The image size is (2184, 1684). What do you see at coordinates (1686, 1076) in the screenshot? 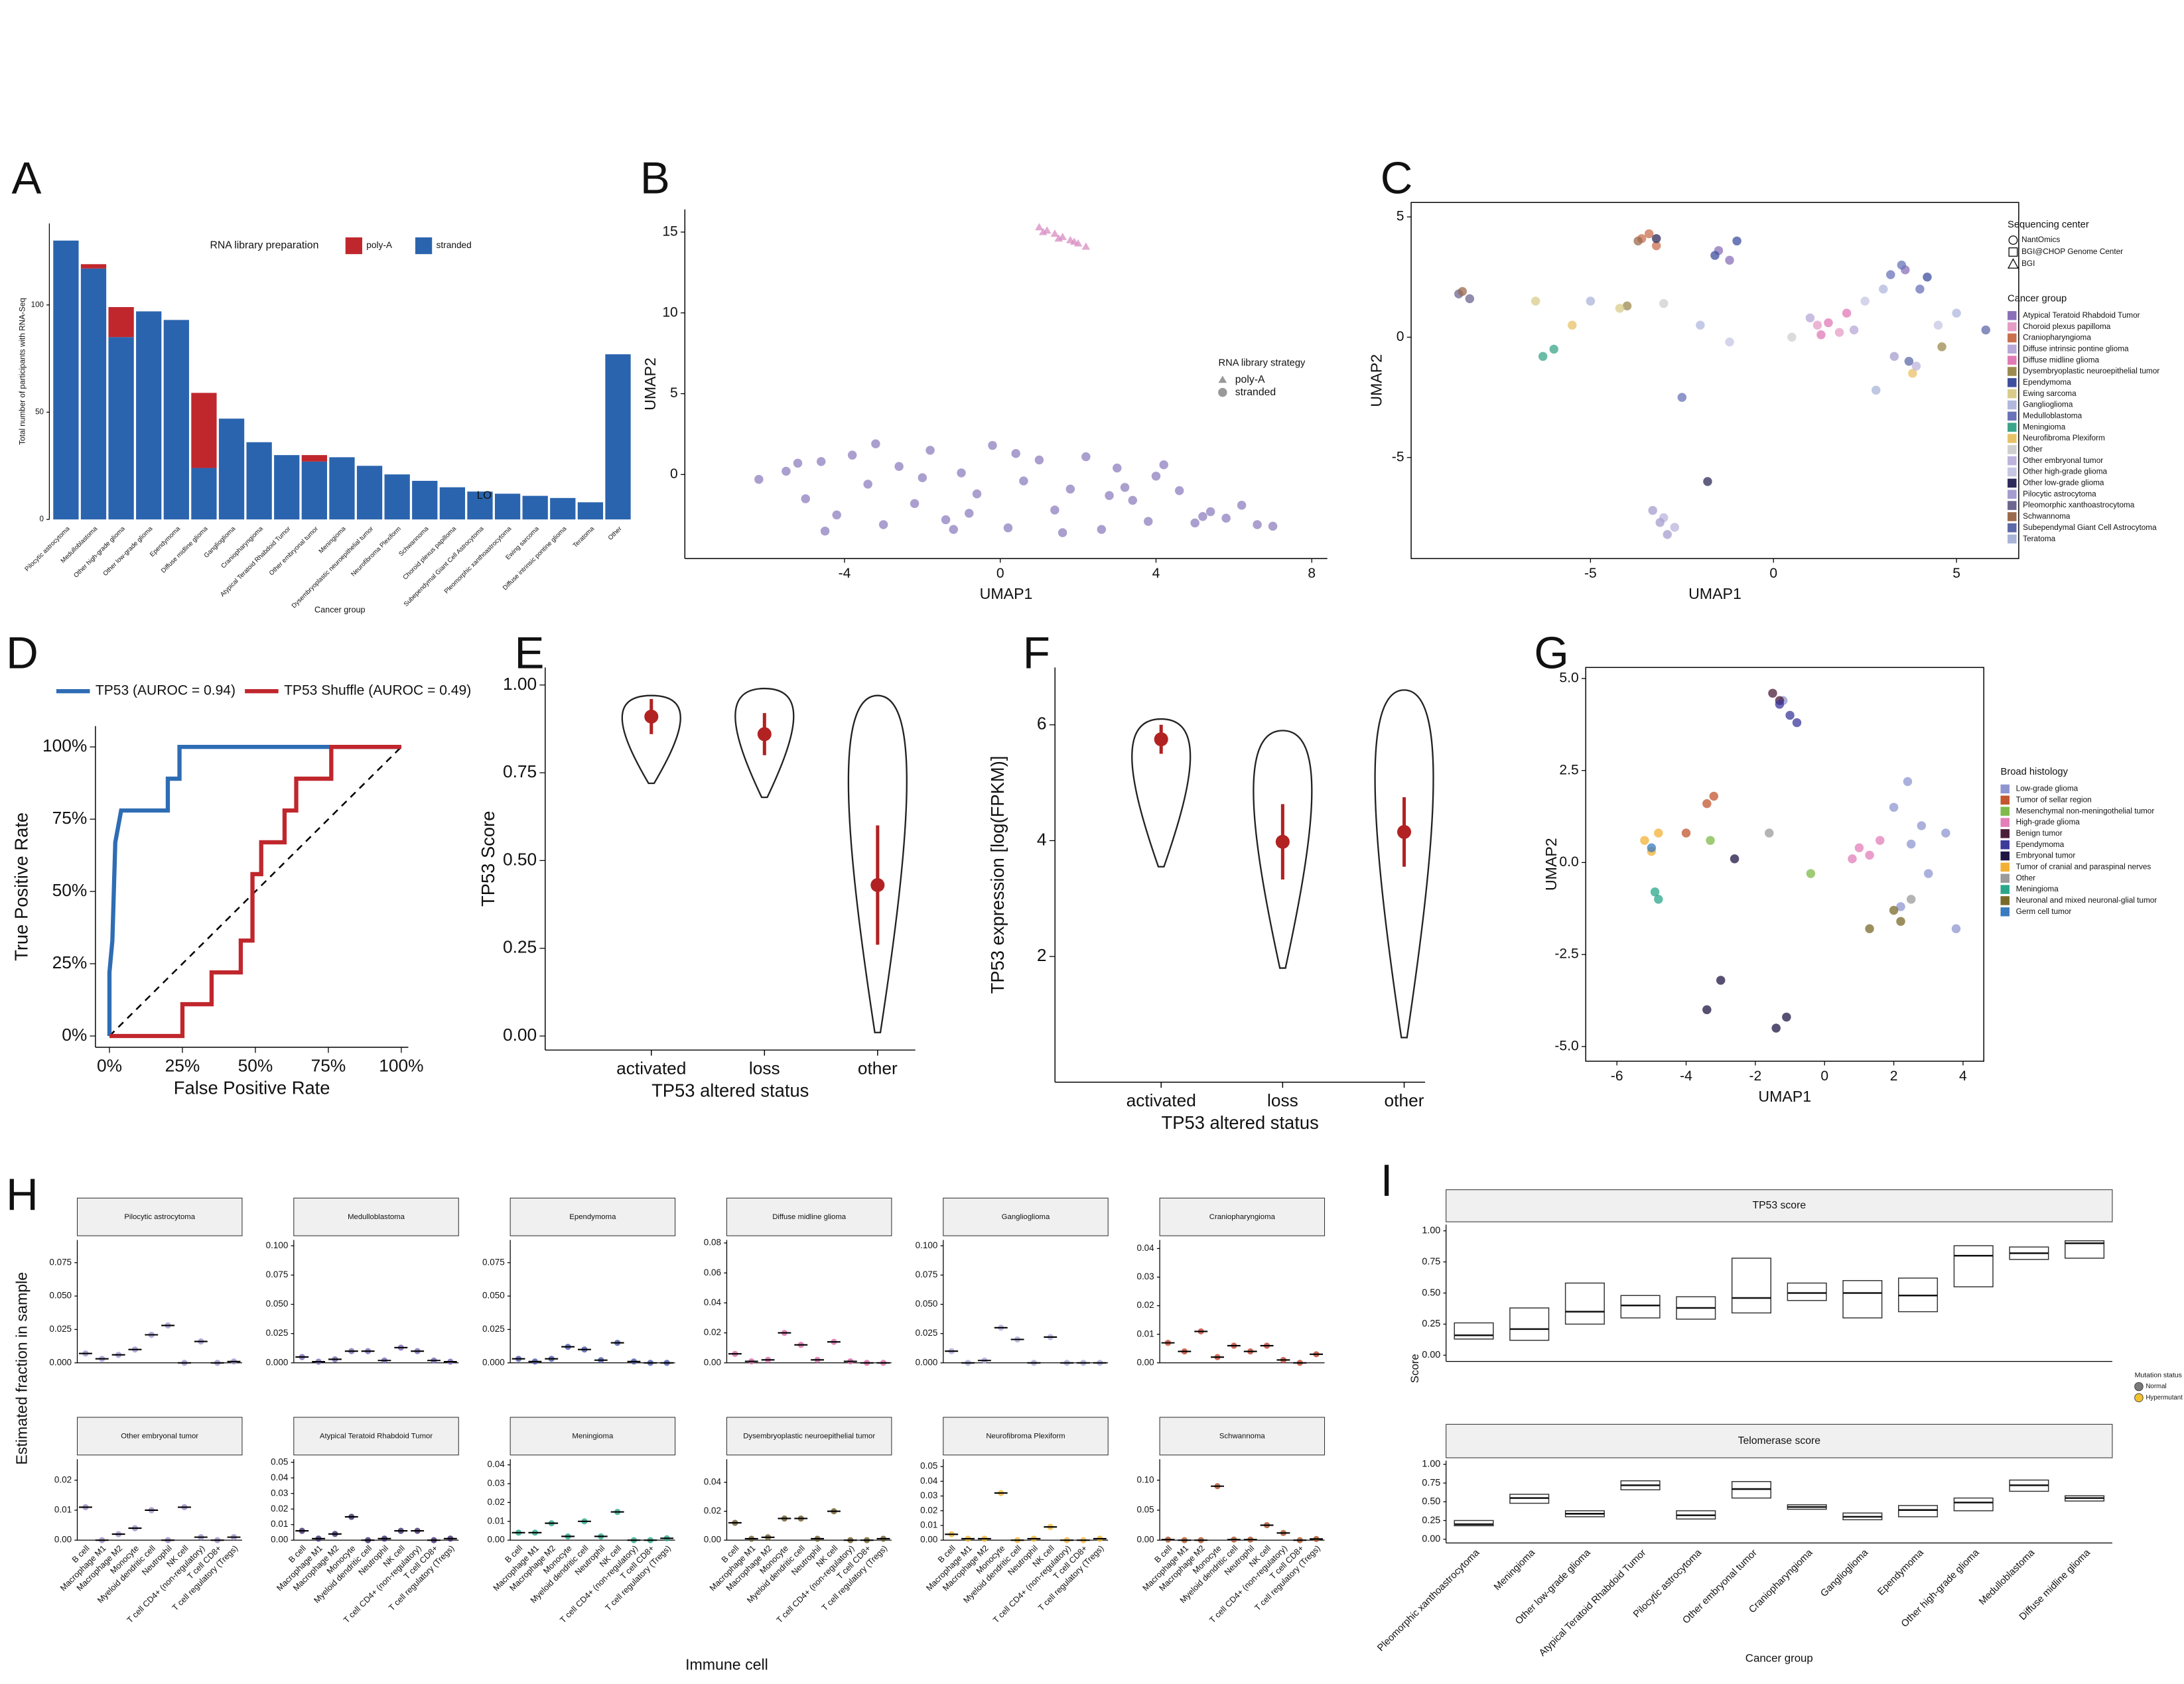
I see `x-tick-label: -4` at bounding box center [1686, 1076].